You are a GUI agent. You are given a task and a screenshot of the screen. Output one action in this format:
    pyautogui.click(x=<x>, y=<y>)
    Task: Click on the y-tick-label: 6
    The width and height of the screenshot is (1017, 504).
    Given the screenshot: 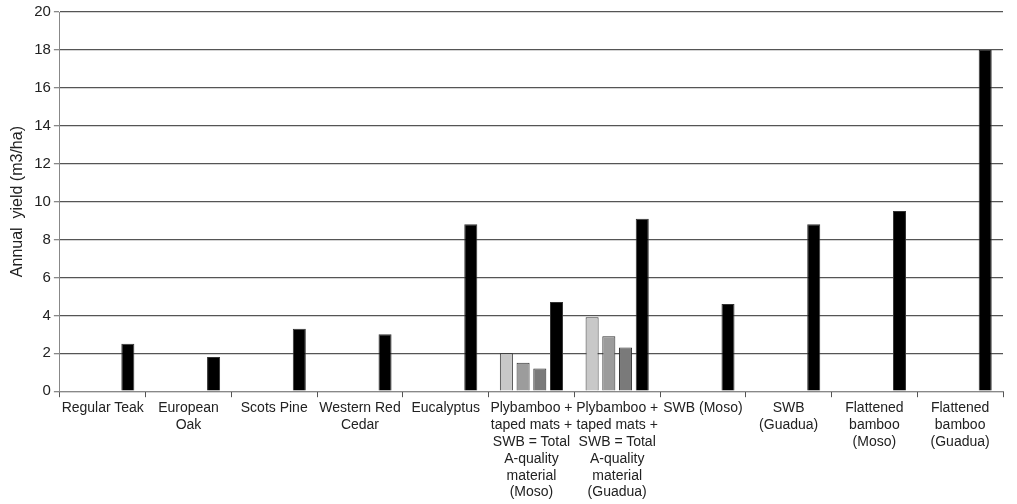 What is the action you would take?
    pyautogui.click(x=46, y=276)
    